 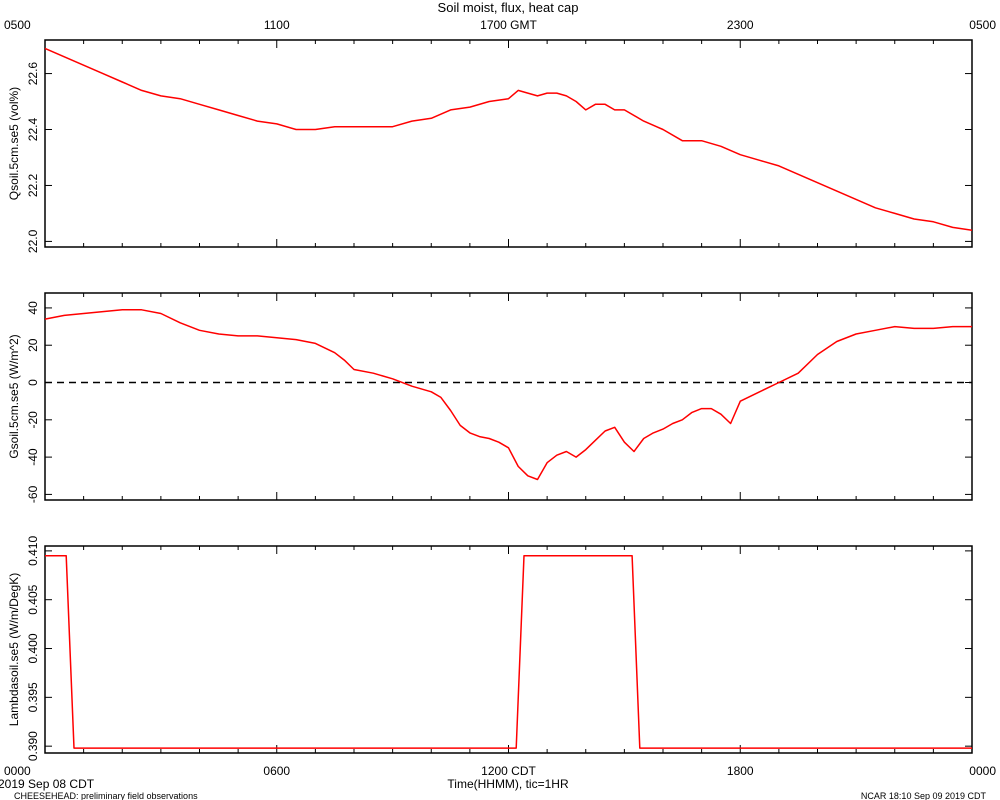 What do you see at coordinates (47, 784) in the screenshot?
I see `date-label: 2019 Sep 08 CDT` at bounding box center [47, 784].